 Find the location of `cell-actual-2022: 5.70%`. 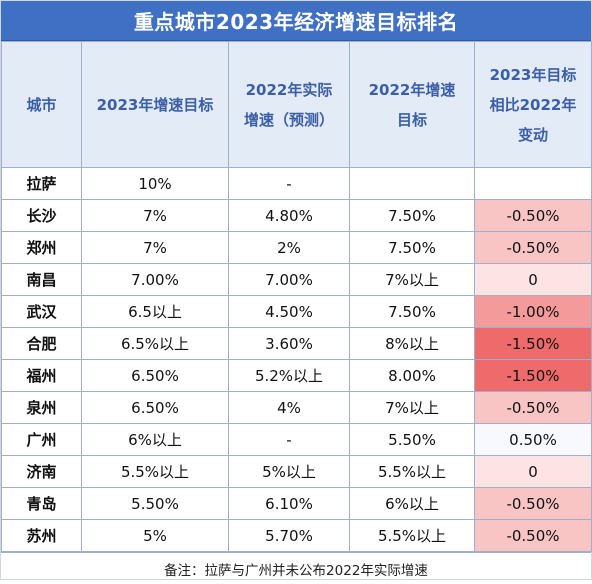

cell-actual-2022: 5.70% is located at coordinates (289, 535).